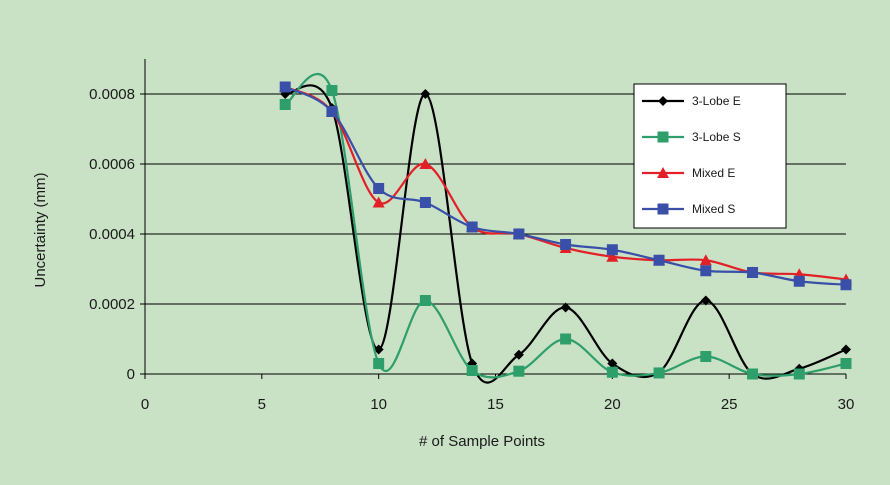 This screenshot has height=485, width=890. I want to click on legend-label: Mixed S, so click(713, 209).